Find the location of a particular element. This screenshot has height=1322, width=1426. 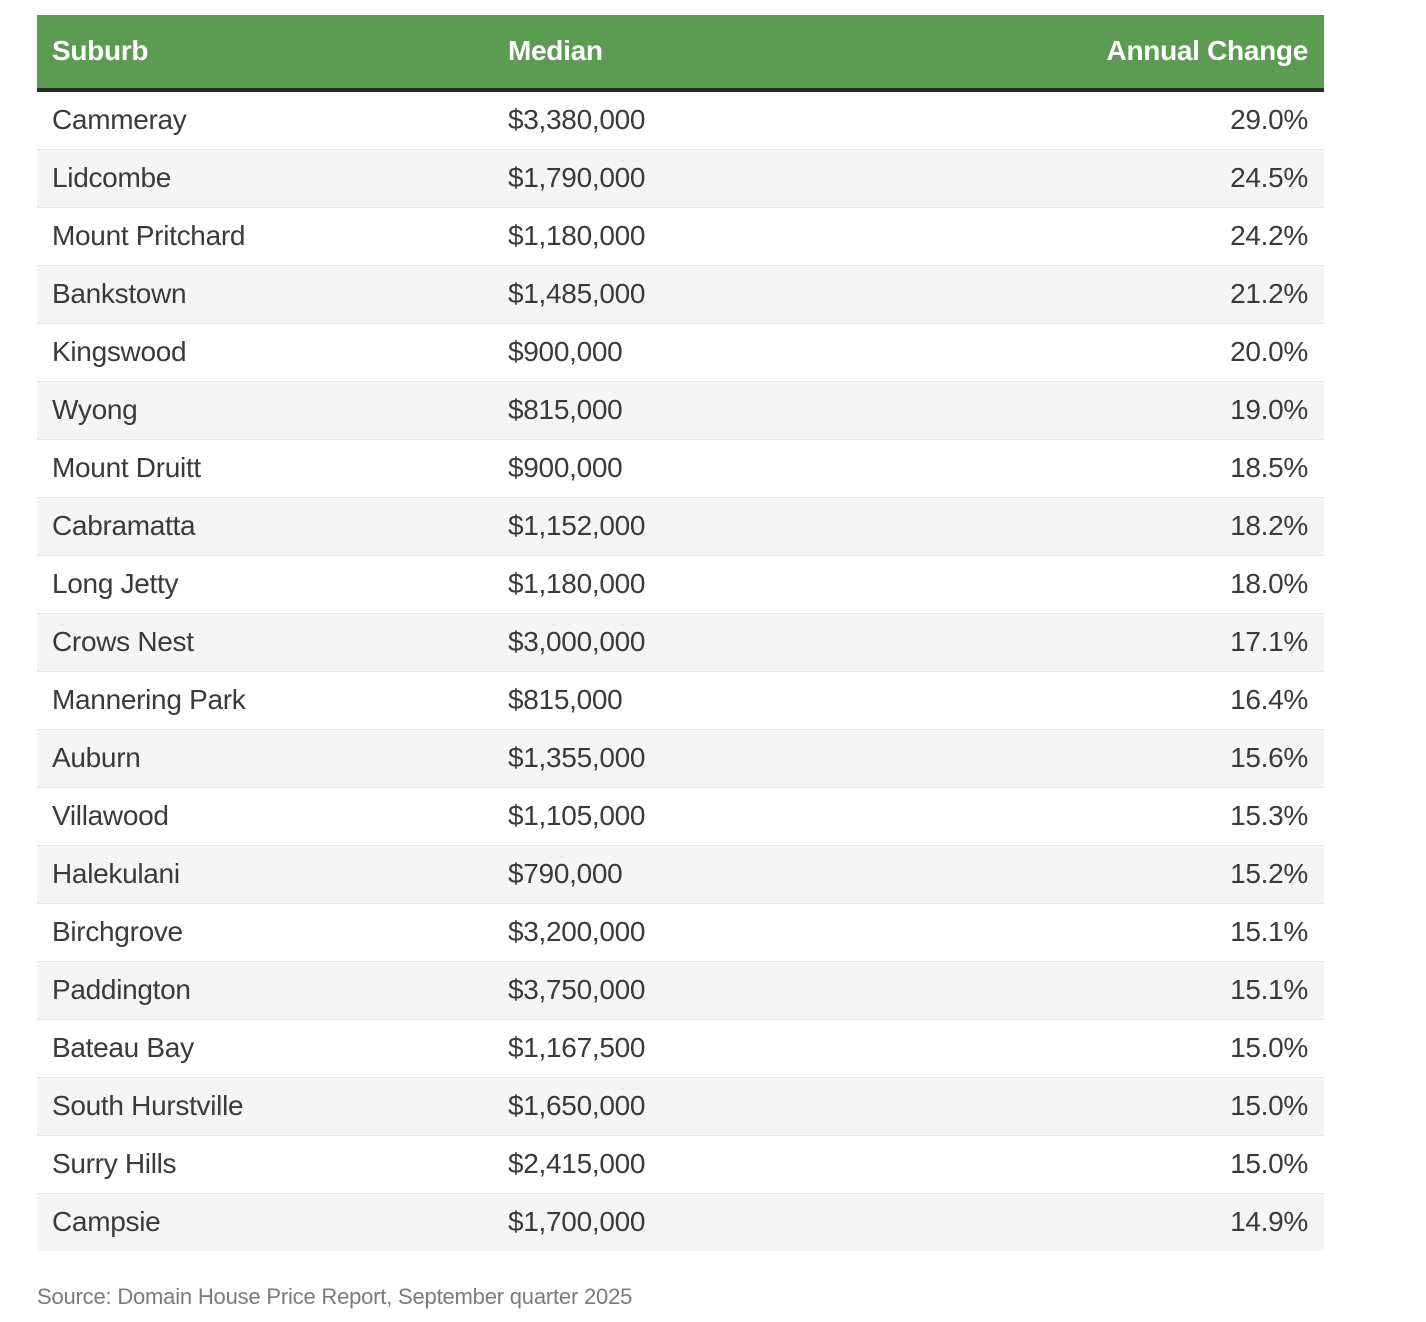

annual-change-cell: 15.3% is located at coordinates (1269, 815).